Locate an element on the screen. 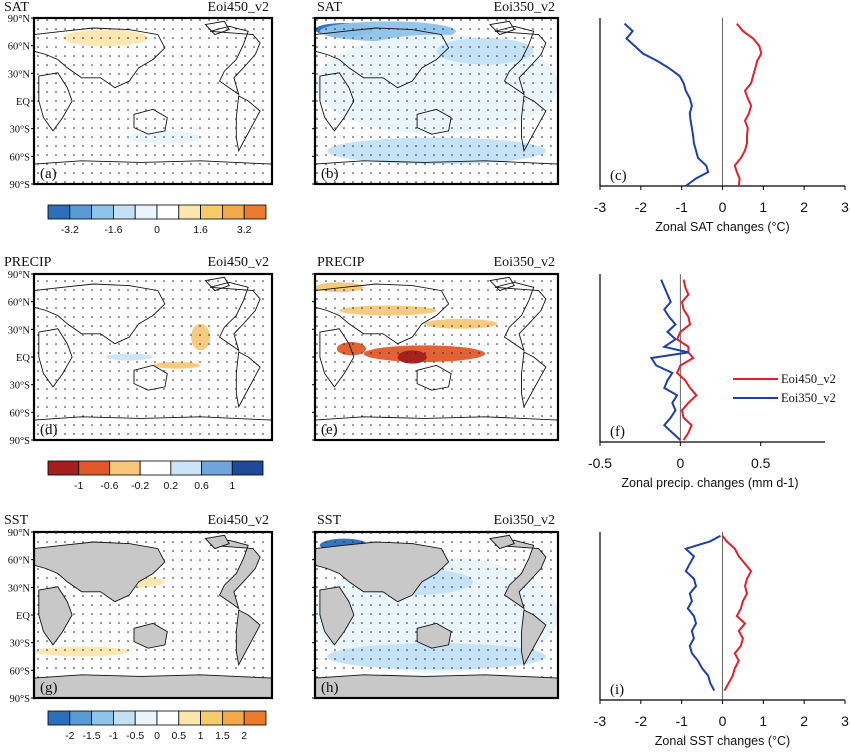  map-panel-e: PRECIP Eoi350_v2 (e) is located at coordinates (436, 348).